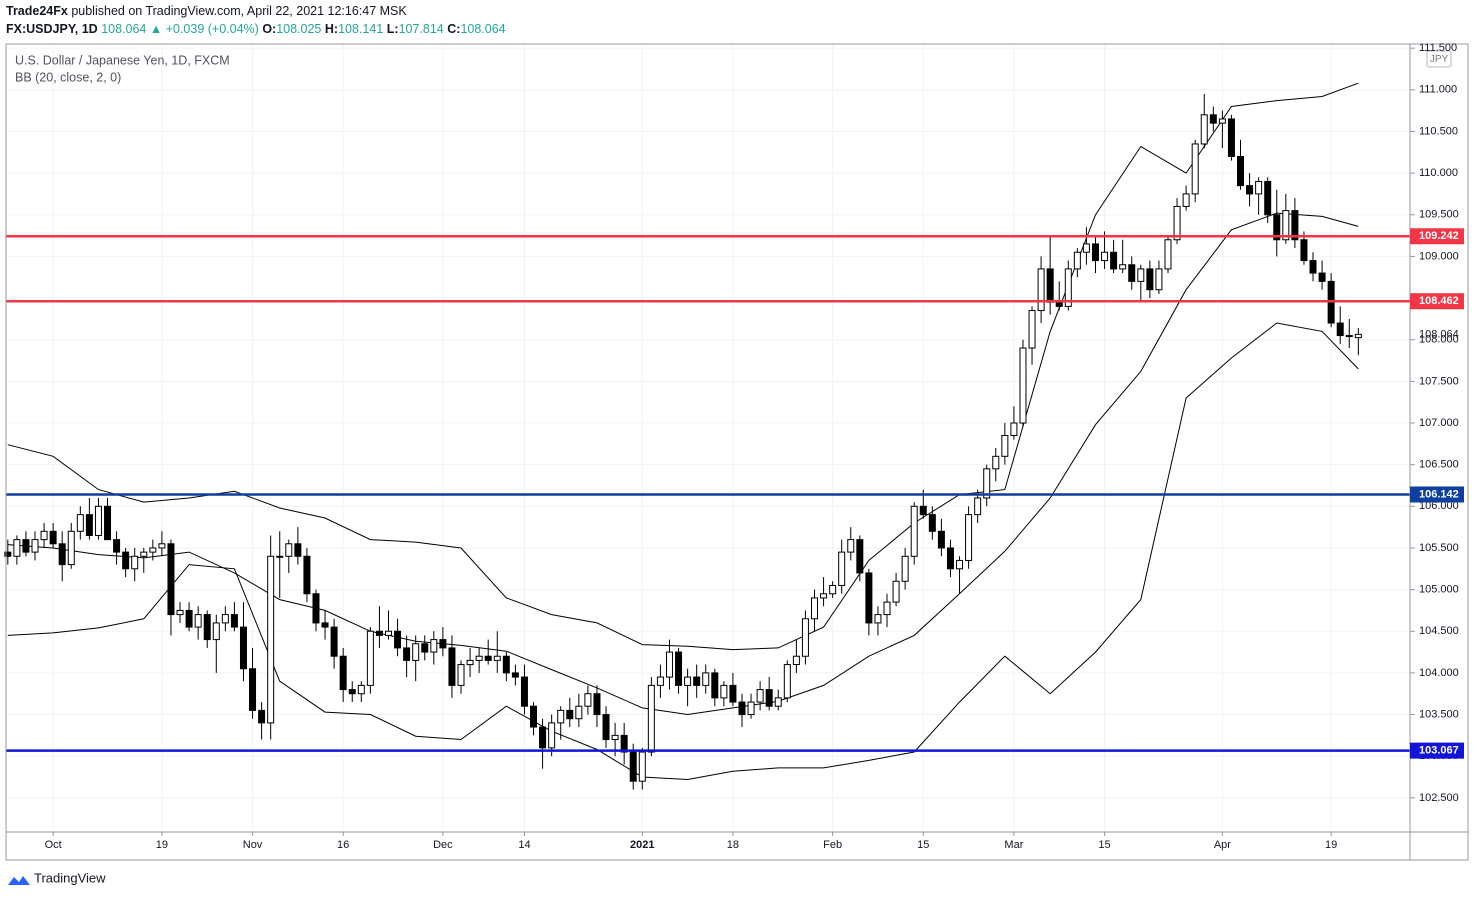  What do you see at coordinates (253, 845) in the screenshot?
I see `x-tick-label: Nov` at bounding box center [253, 845].